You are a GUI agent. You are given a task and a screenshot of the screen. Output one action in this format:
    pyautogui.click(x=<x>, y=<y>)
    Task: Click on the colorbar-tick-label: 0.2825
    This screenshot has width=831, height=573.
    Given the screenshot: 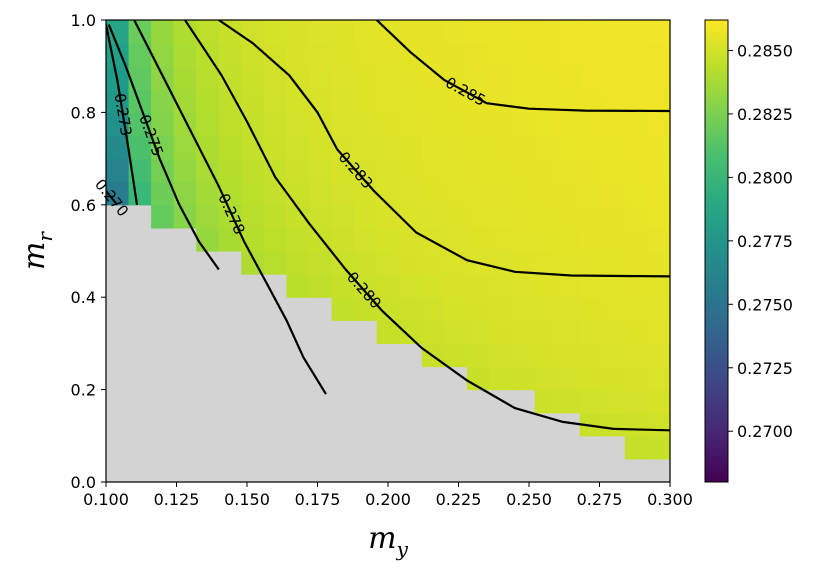 What is the action you would take?
    pyautogui.click(x=765, y=114)
    